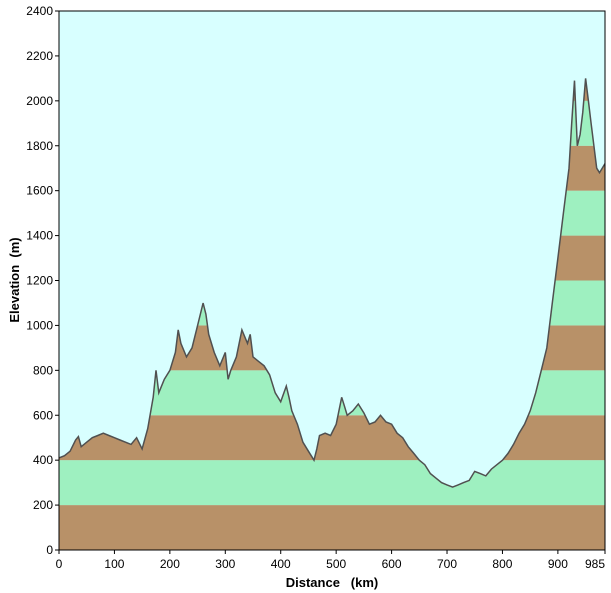 Image resolution: width=611 pixels, height=593 pixels. Describe the element at coordinates (114, 564) in the screenshot. I see `x-tick-label: 100` at that location.